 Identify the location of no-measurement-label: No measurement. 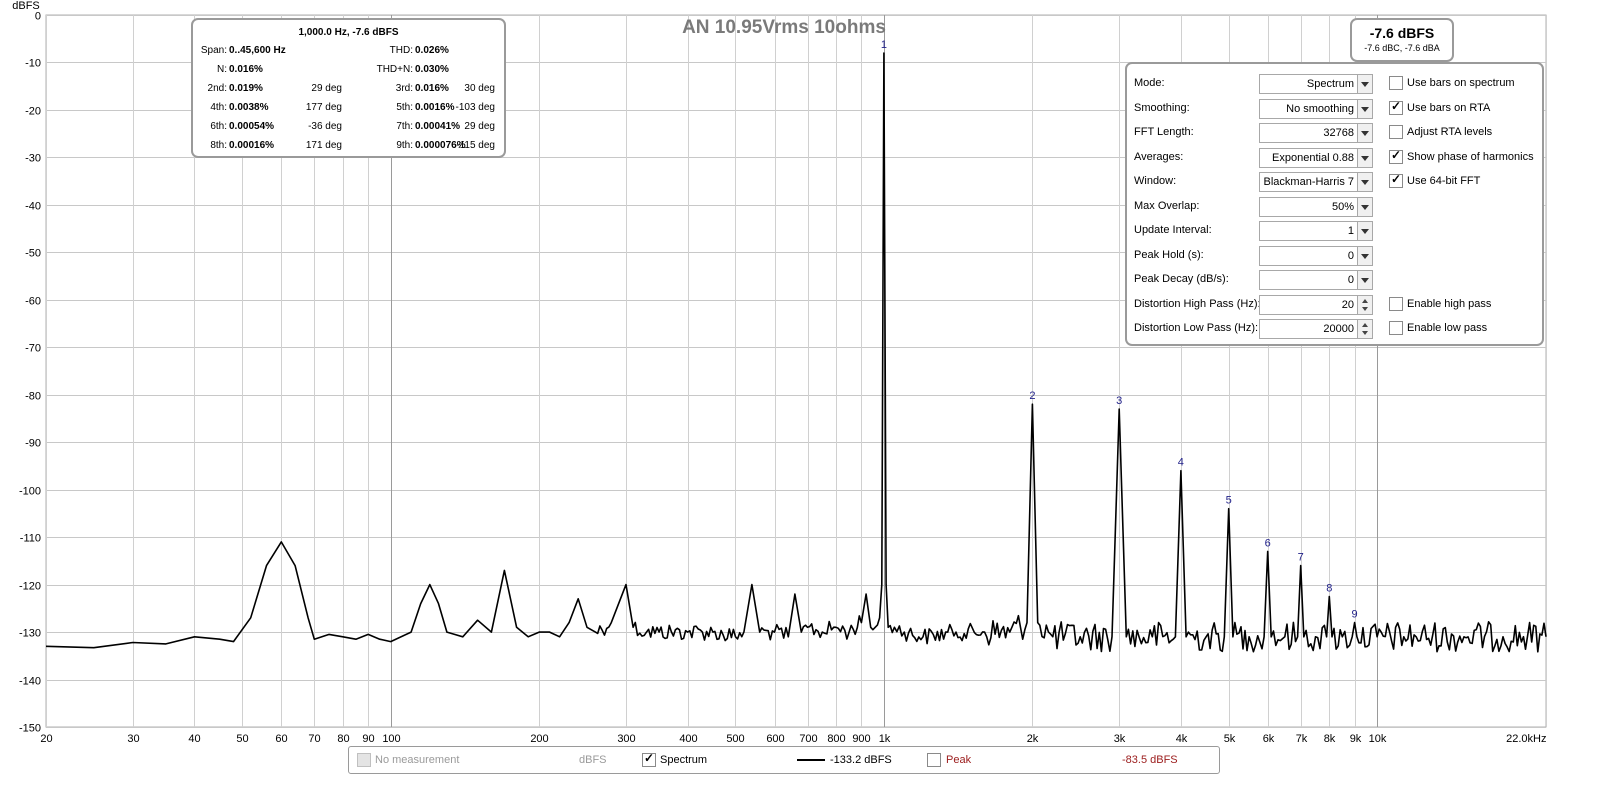
(417, 760).